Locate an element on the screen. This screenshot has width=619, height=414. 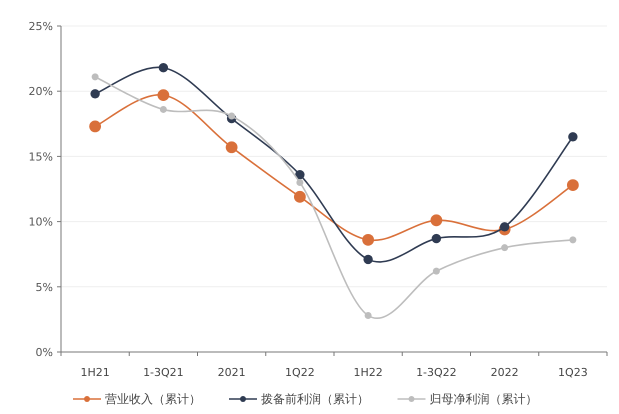
x-tick-label: 1-3Q22 is located at coordinates (436, 372).